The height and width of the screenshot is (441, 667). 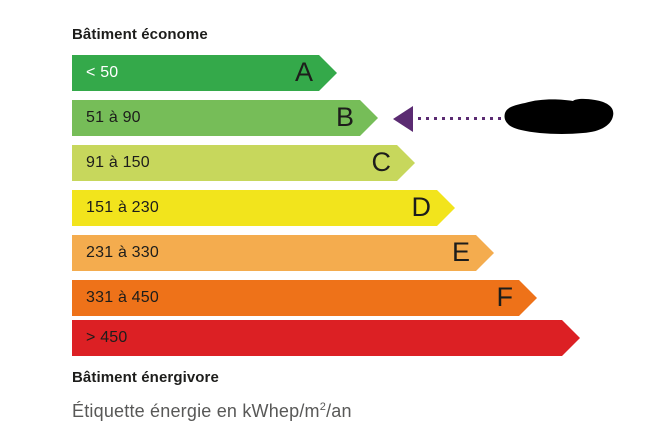 What do you see at coordinates (339, 411) in the screenshot?
I see `caption-energy-unit-suffix: /an` at bounding box center [339, 411].